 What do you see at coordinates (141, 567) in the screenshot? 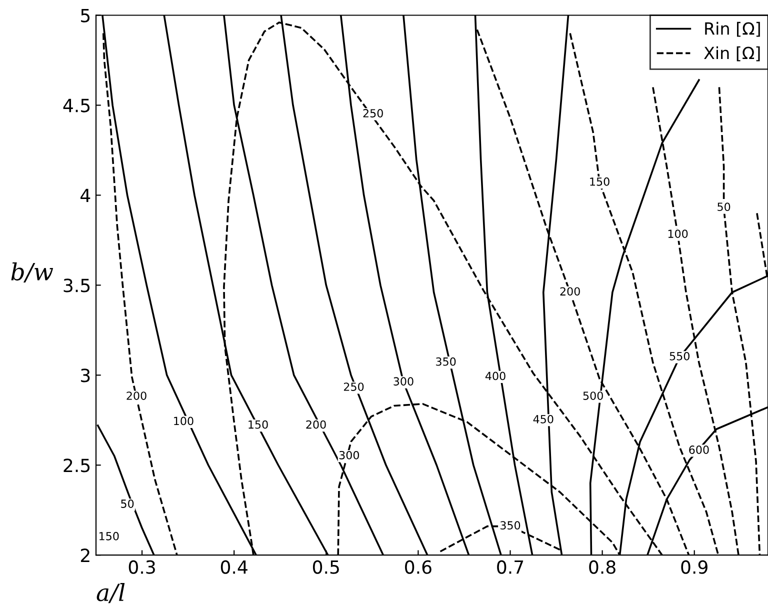
I see `x-tick-label: 0.3` at bounding box center [141, 567].